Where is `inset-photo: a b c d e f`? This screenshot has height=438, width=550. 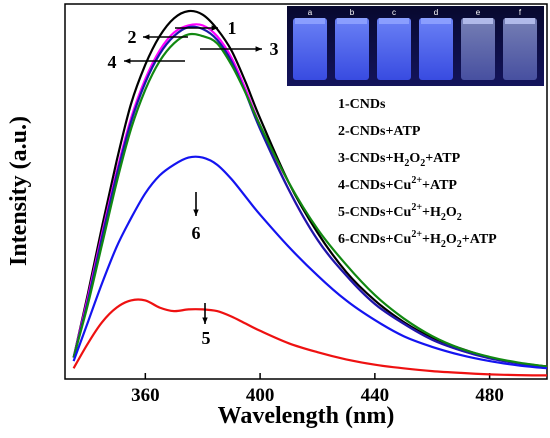 inset-photo: a b c d e f is located at coordinates (415, 46).